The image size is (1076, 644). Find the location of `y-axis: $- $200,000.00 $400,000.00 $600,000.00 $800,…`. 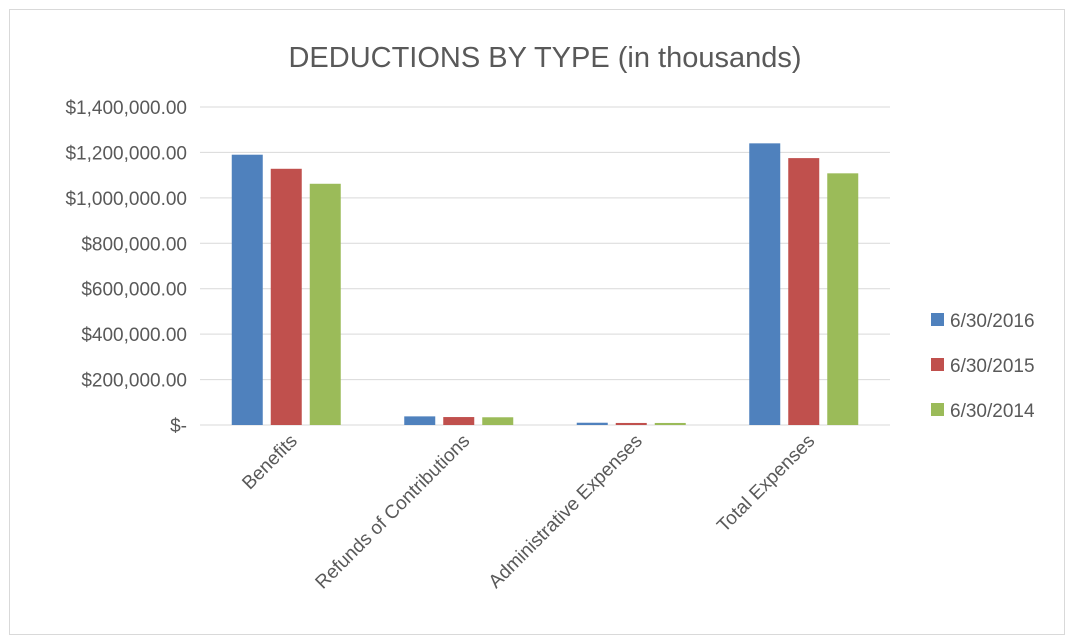

y-axis: $- $200,000.00 $400,000.00 $600,000.00 $800,… is located at coordinates (126, 267).